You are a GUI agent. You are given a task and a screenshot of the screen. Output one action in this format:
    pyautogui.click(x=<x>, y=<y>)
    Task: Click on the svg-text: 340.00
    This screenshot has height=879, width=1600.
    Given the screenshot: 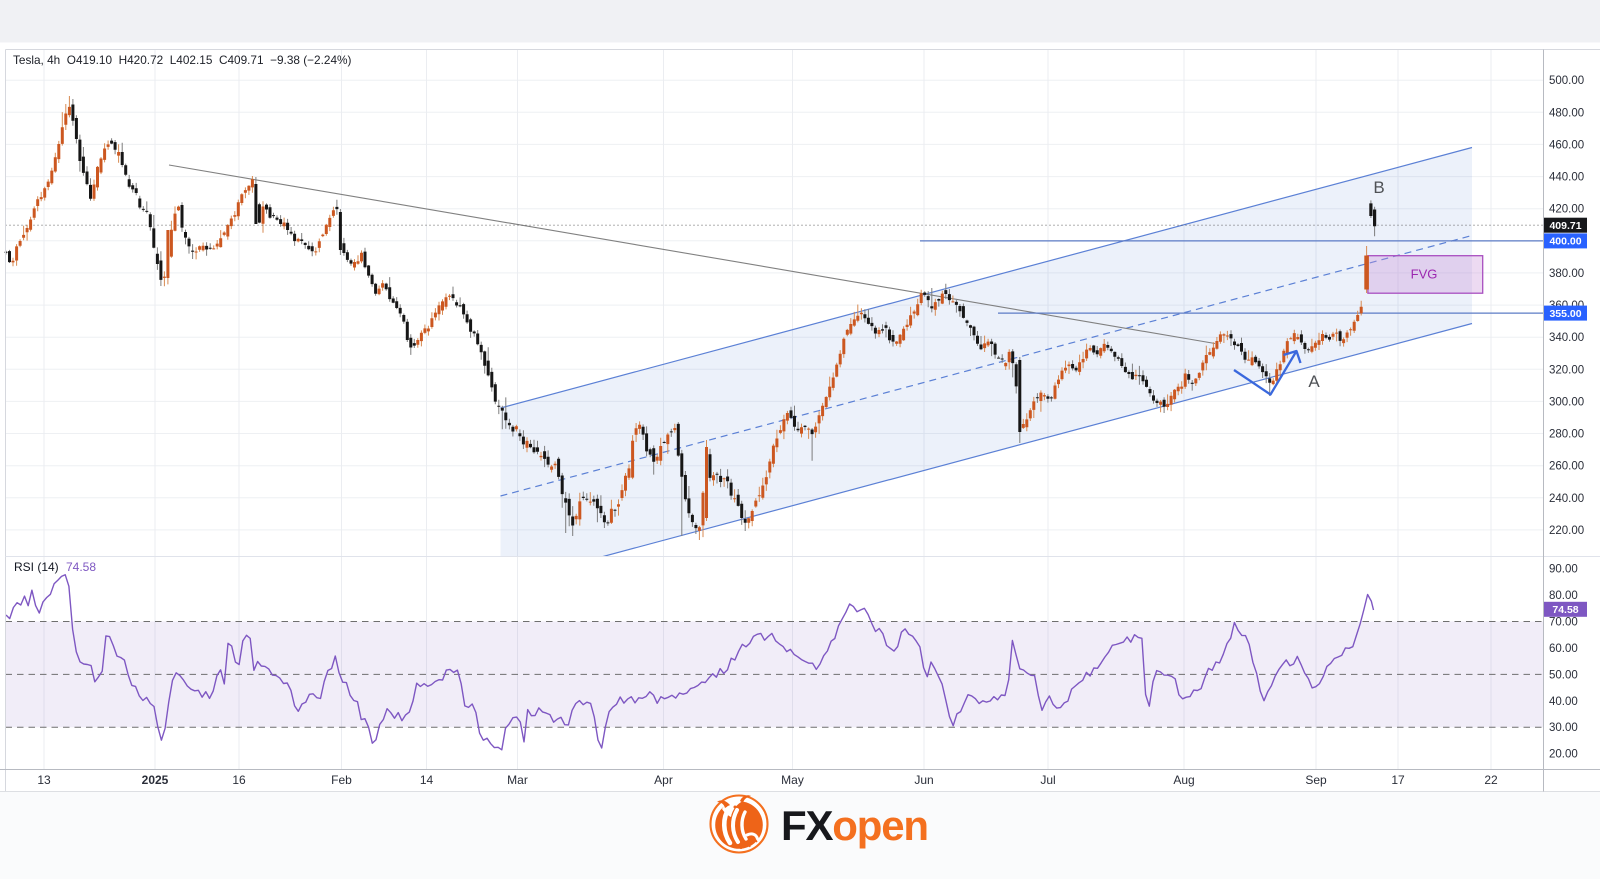 What is the action you would take?
    pyautogui.click(x=1566, y=338)
    